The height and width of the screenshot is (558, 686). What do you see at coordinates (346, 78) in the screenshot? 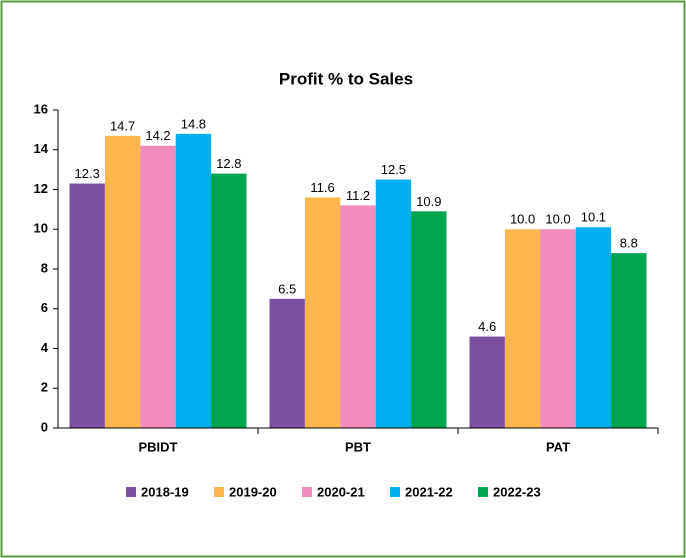
I see `chart-title: Profit % to Sales` at bounding box center [346, 78].